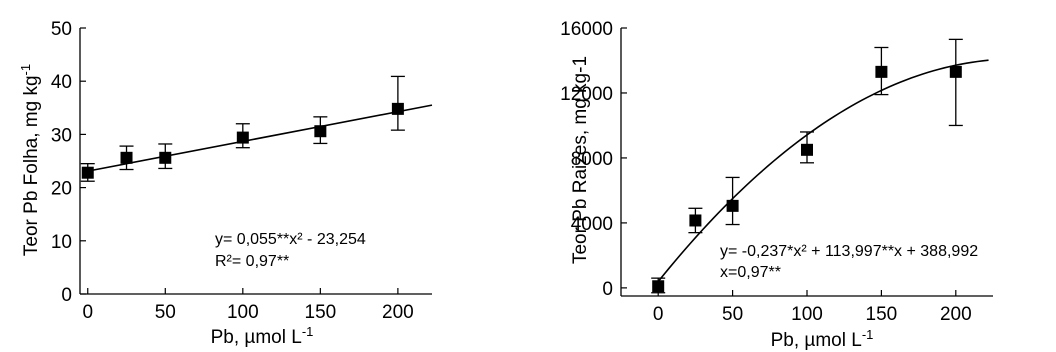 The height and width of the screenshot is (352, 1056). Describe the element at coordinates (262, 336) in the screenshot. I see `left-x-axis-label: Pb, µmol L-1` at that location.